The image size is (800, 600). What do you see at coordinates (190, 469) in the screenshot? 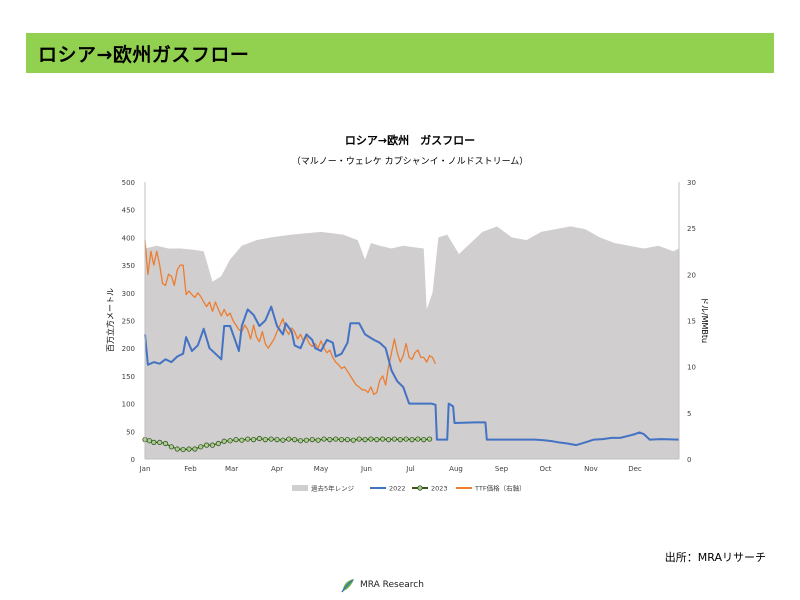
I see `x-tick-label: Feb` at bounding box center [190, 469].